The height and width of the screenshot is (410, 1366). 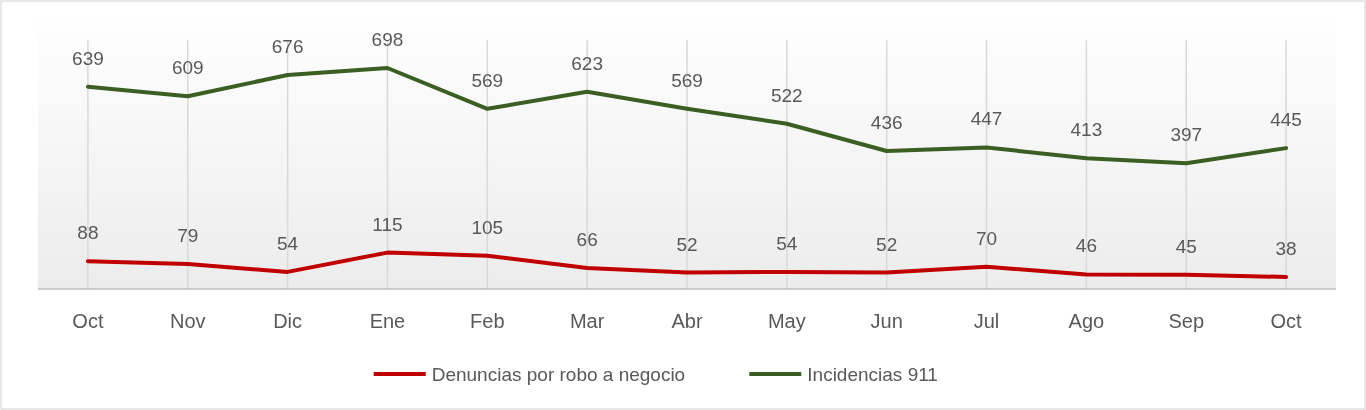 I want to click on x-tick-label: Ene, so click(x=387, y=321).